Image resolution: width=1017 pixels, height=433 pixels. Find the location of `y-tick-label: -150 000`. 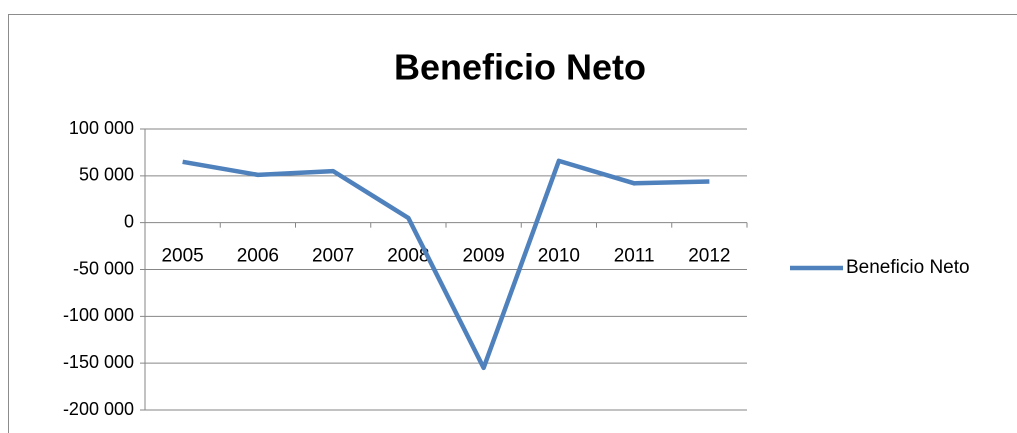

y-tick-label: -150 000 is located at coordinates (98, 362).